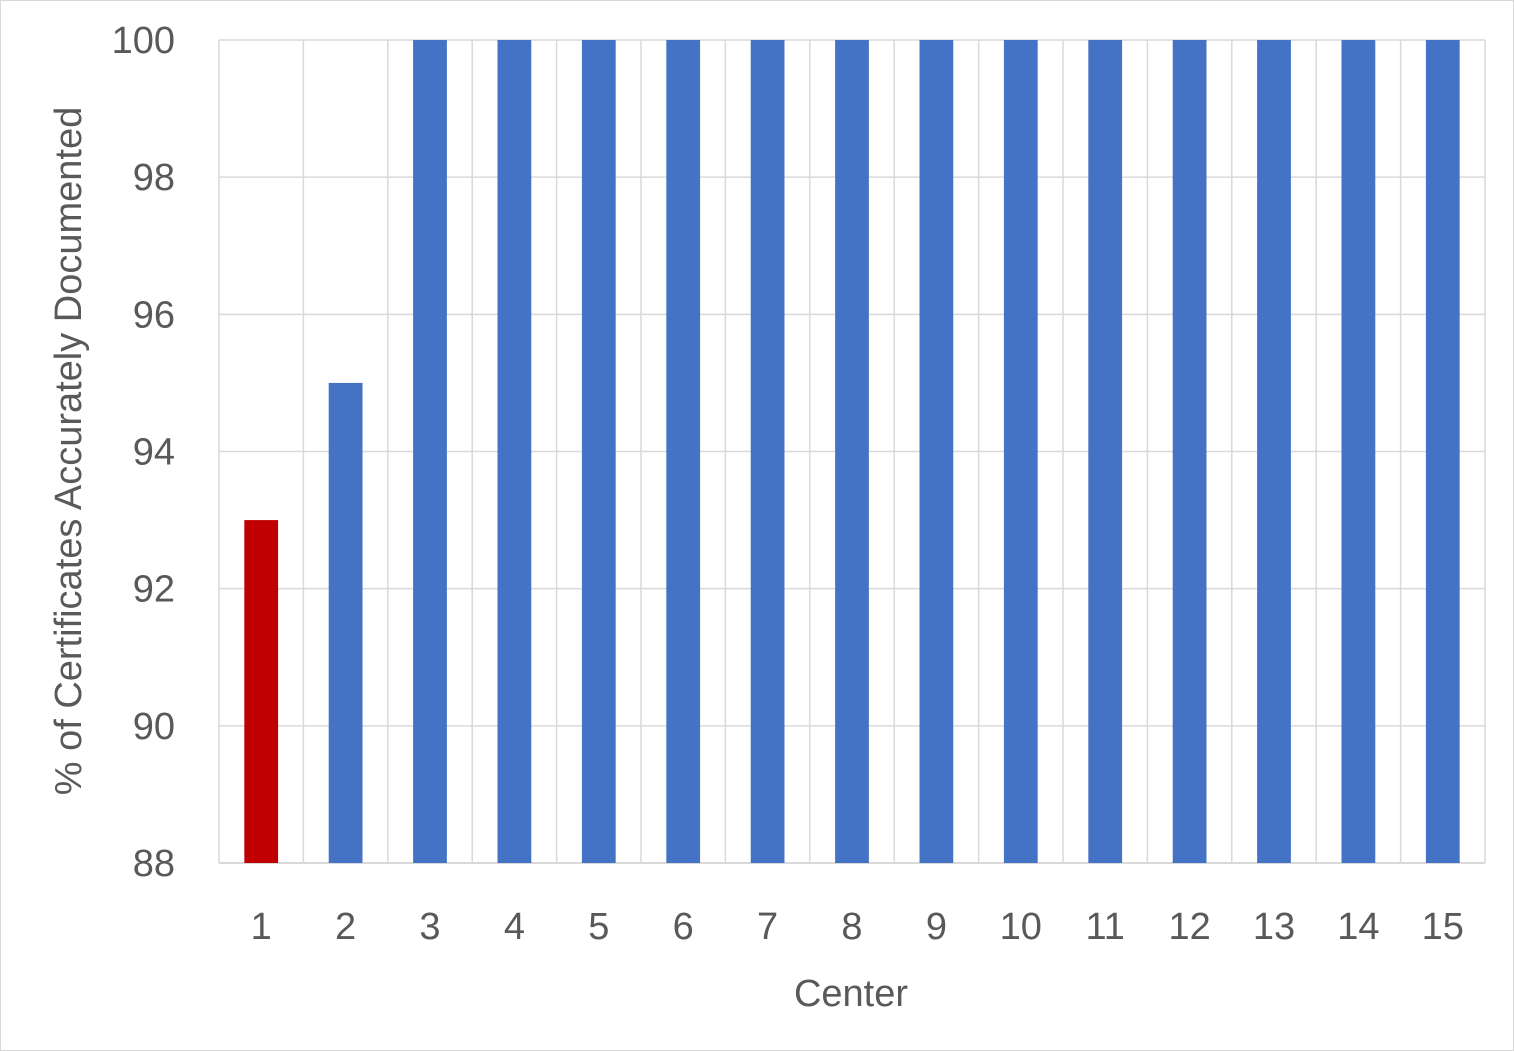 The width and height of the screenshot is (1514, 1052). What do you see at coordinates (767, 927) in the screenshot?
I see `x-tick-label: 7` at bounding box center [767, 927].